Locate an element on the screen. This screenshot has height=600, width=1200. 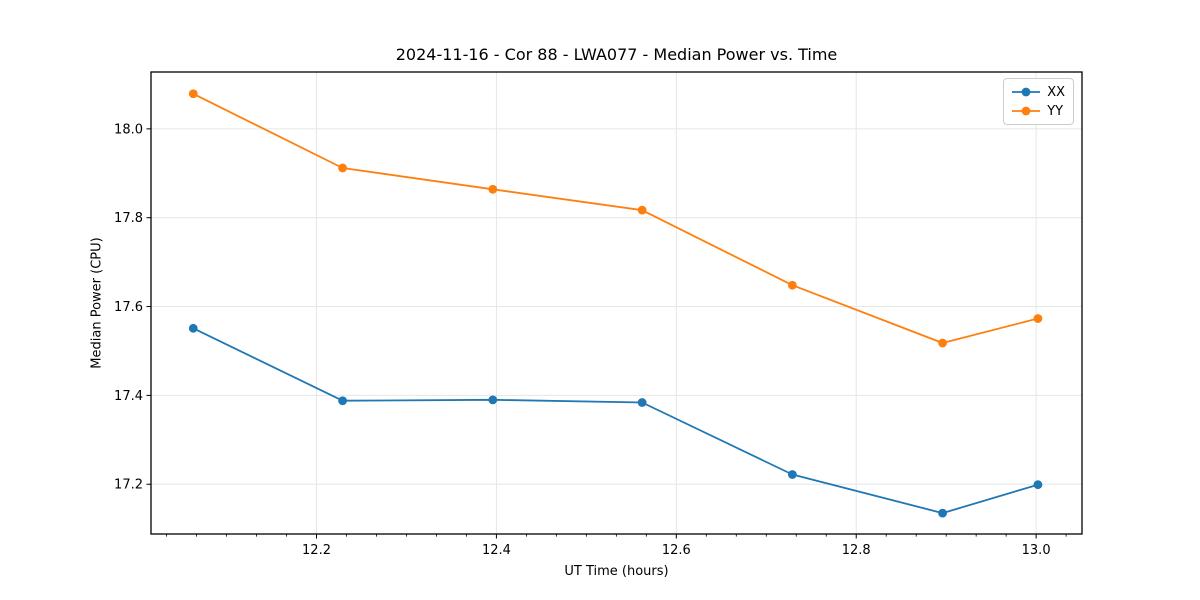
y-tick-label: 17.6 is located at coordinates (128, 307).